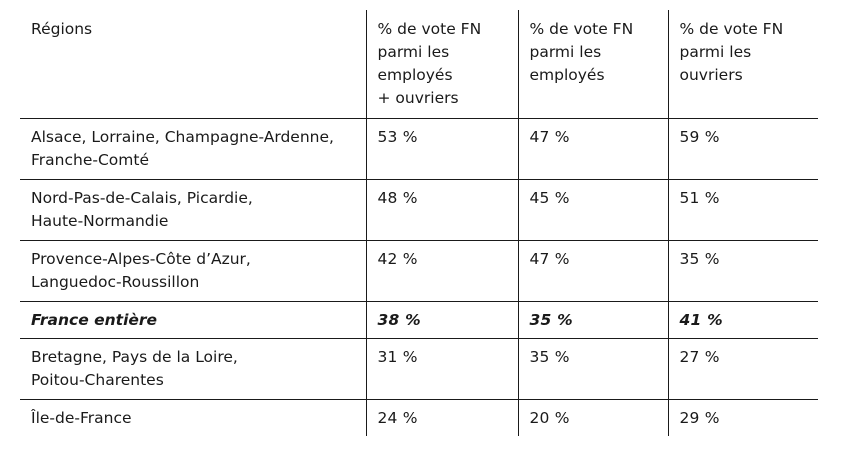  I want to click on region-line: Poitou-Charentes, so click(97, 380).